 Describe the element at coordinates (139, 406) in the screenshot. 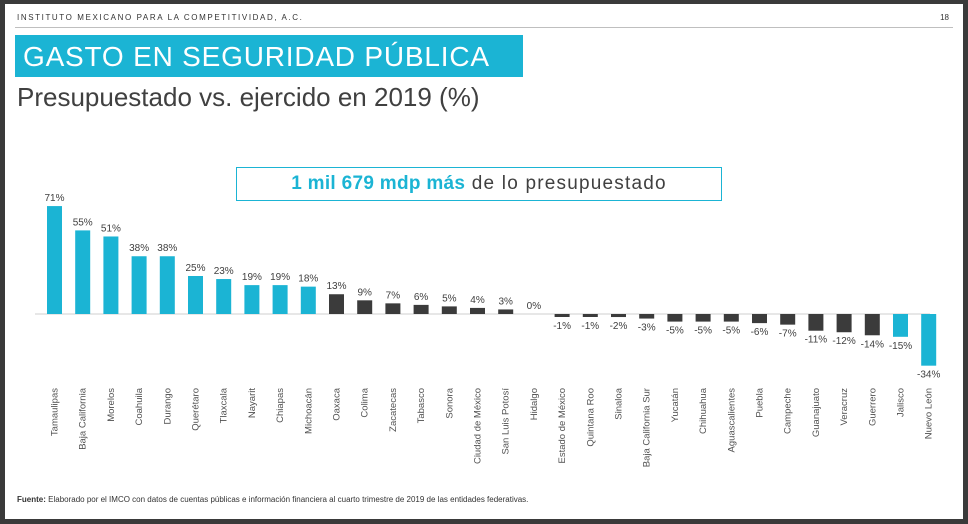

I see `category-label: Coahuila` at that location.